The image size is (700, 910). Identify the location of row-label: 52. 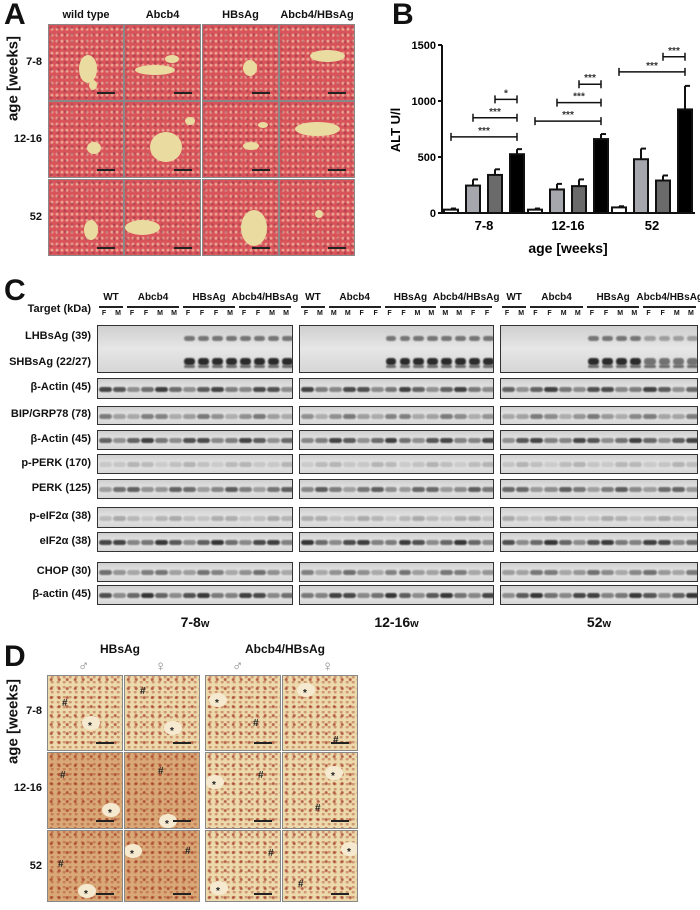
(35, 866).